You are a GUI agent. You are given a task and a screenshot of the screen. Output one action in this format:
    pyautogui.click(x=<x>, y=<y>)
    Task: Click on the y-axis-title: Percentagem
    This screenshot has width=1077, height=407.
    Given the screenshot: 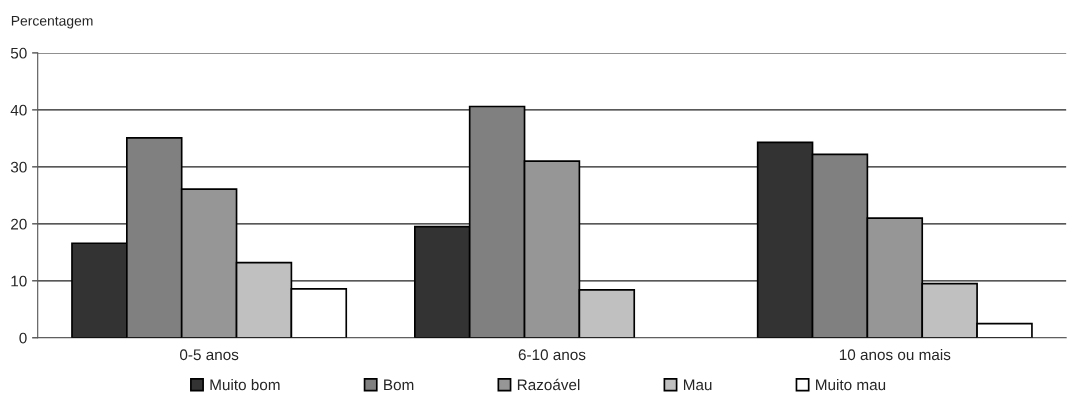 What is the action you would take?
    pyautogui.click(x=52, y=22)
    